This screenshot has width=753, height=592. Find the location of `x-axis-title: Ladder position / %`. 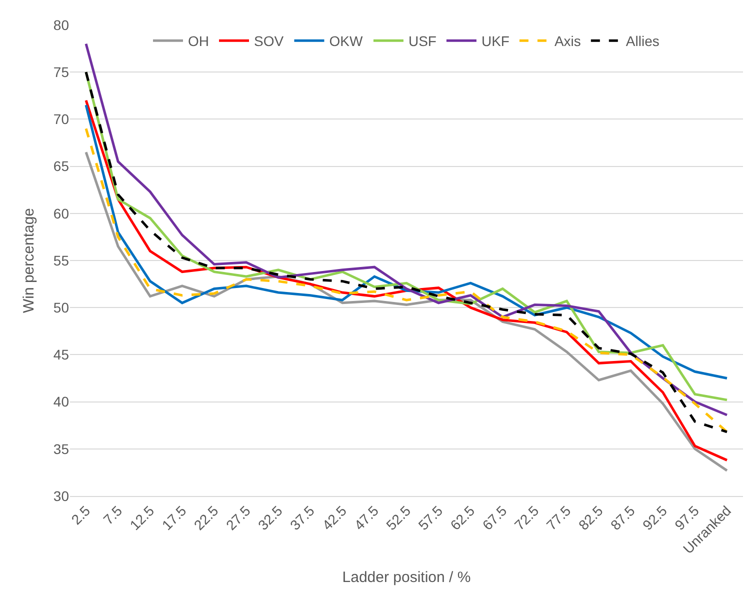

x-axis-title: Ladder position / % is located at coordinates (406, 577).